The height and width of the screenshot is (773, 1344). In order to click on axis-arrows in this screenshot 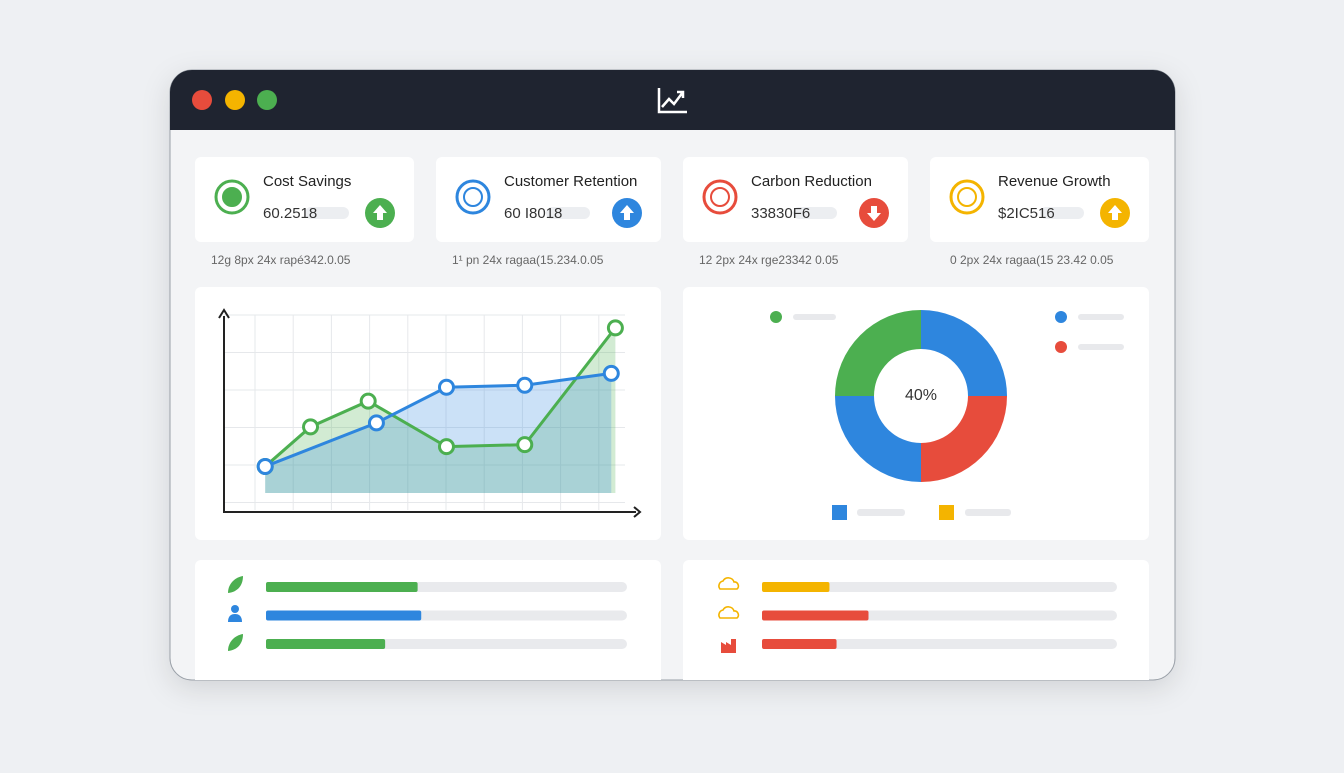, I will do `click(430, 413)`.